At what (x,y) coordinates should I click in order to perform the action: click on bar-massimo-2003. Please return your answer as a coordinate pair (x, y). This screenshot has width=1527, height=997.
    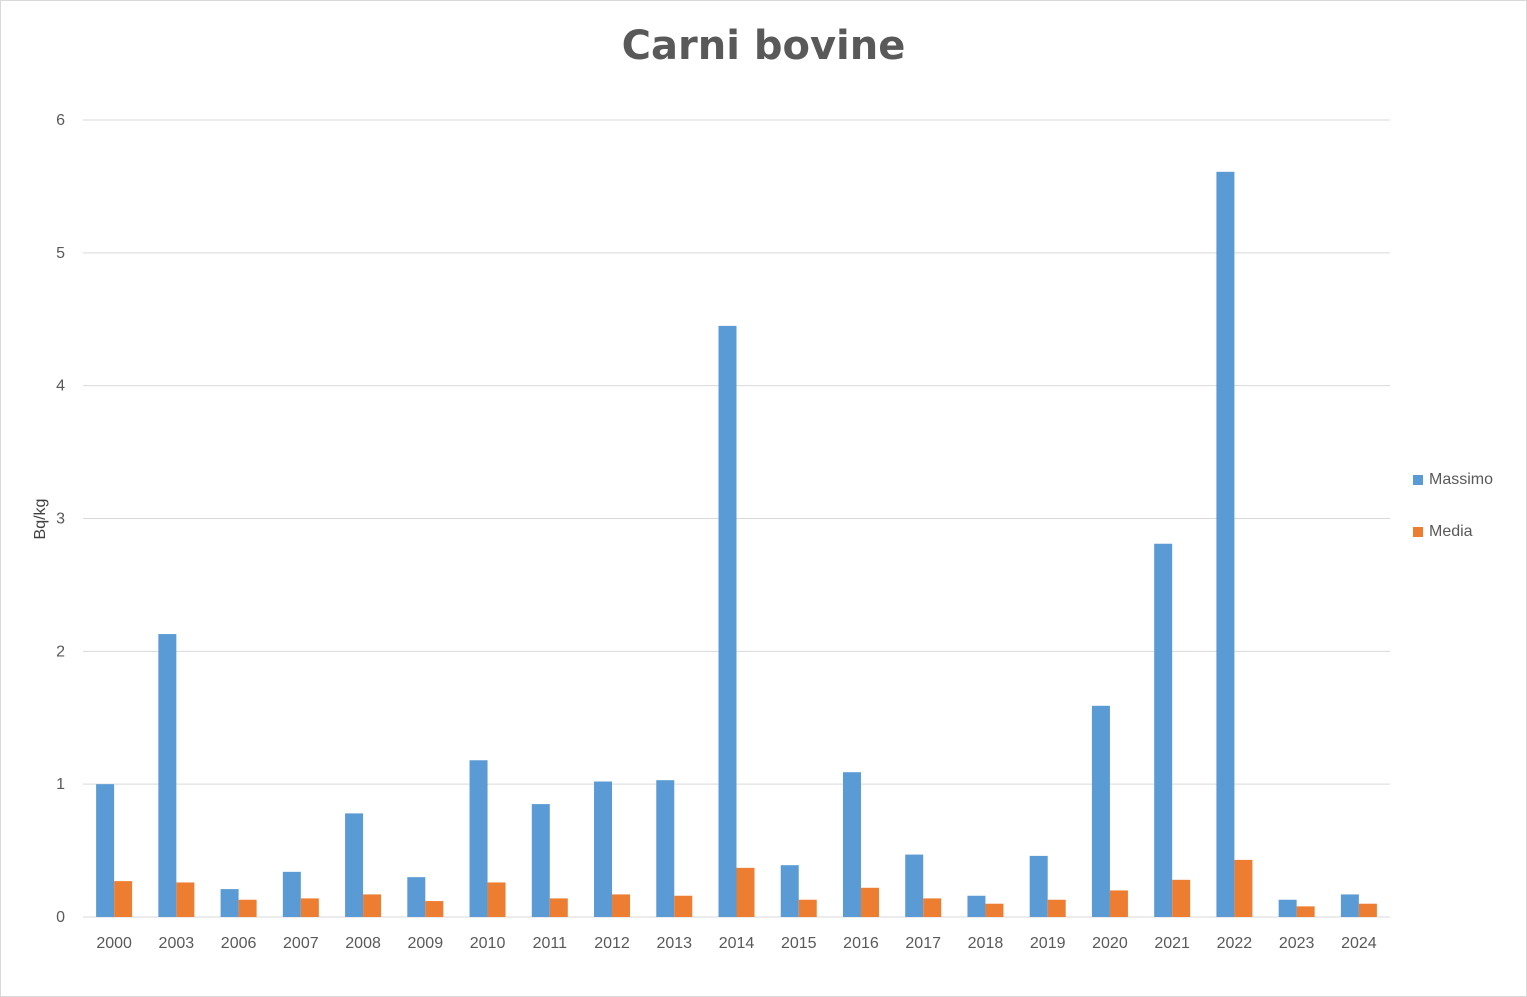
    Looking at the image, I should click on (167, 775).